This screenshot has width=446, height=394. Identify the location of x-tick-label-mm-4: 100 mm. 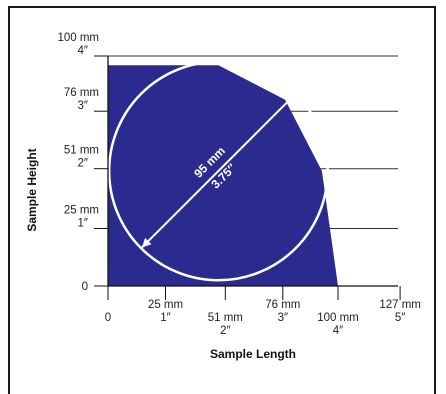
(338, 318).